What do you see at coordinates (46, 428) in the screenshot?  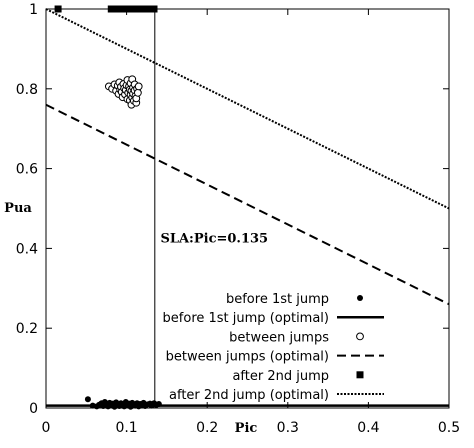 I see `x-tick-label: 0` at bounding box center [46, 428].